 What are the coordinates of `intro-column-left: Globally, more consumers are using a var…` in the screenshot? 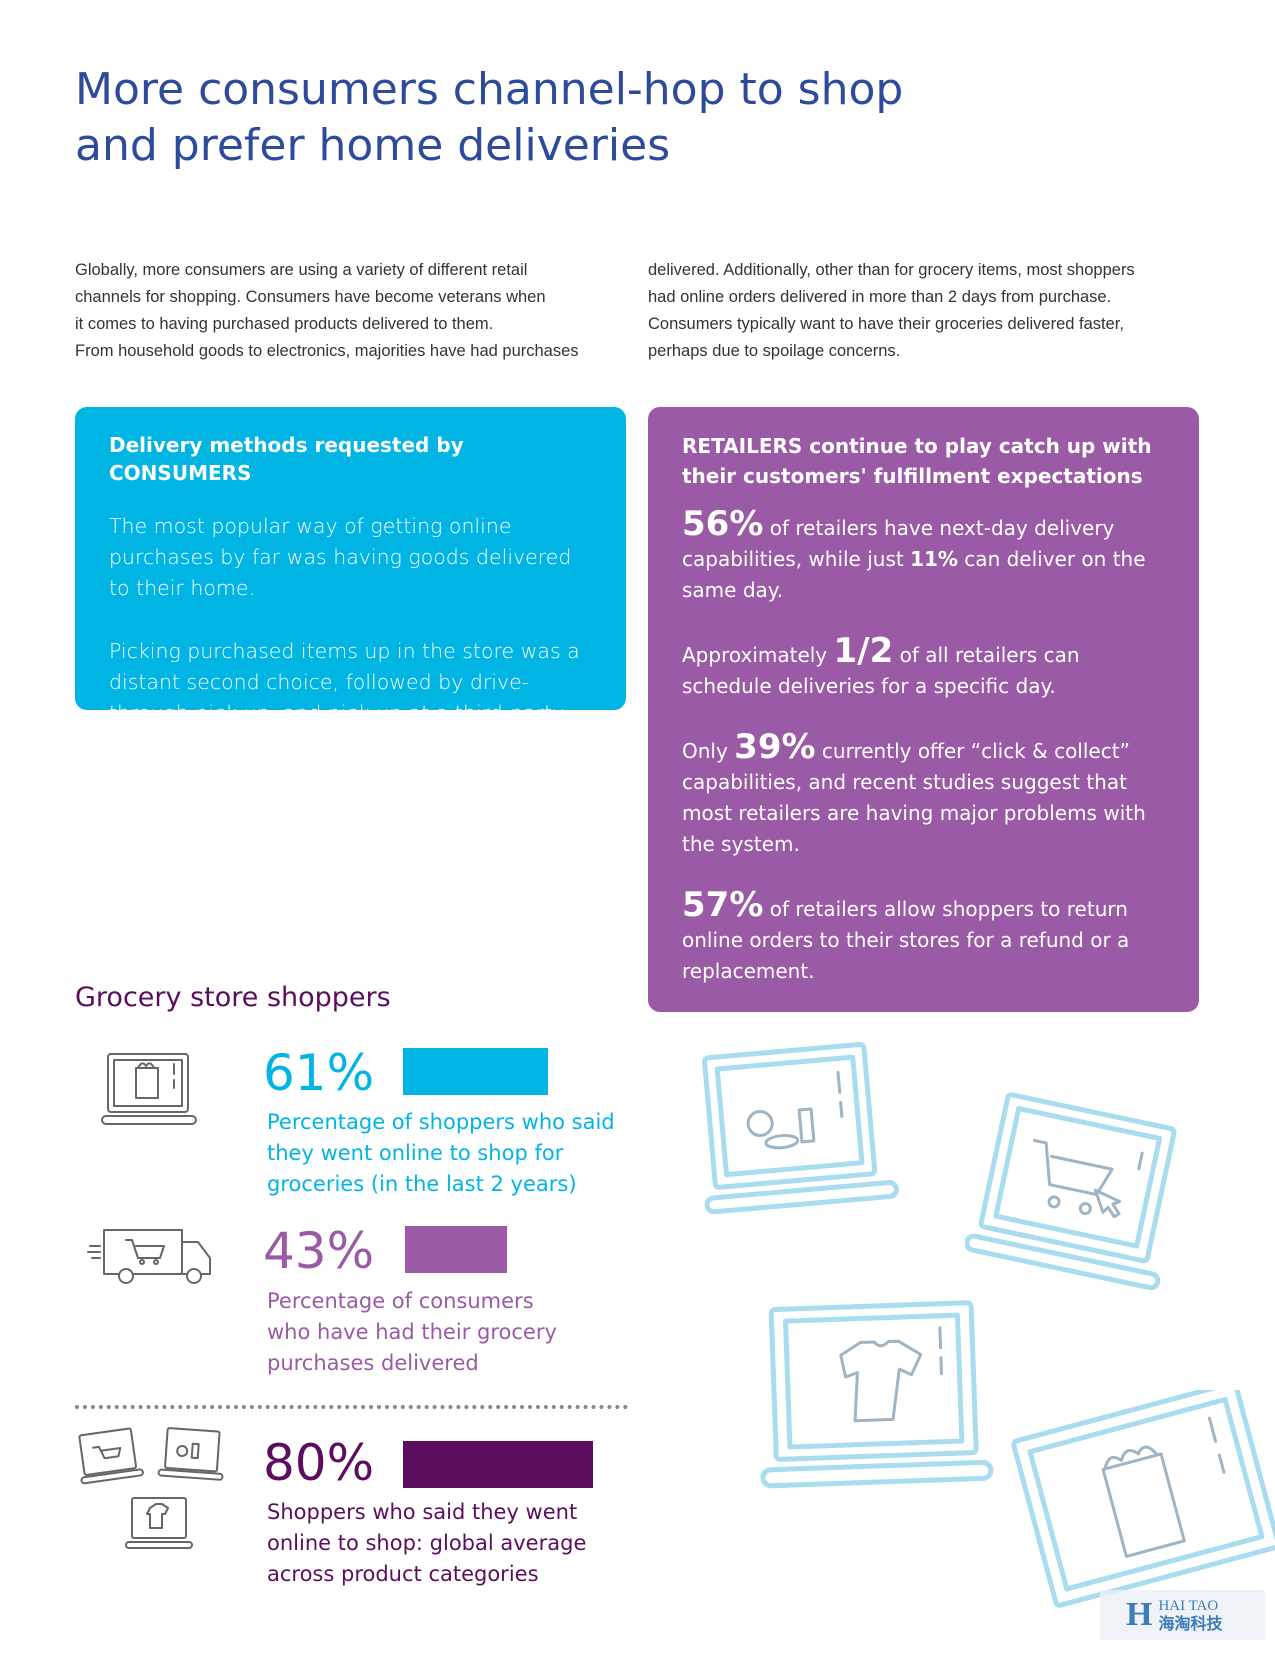 It's located at (347, 311).